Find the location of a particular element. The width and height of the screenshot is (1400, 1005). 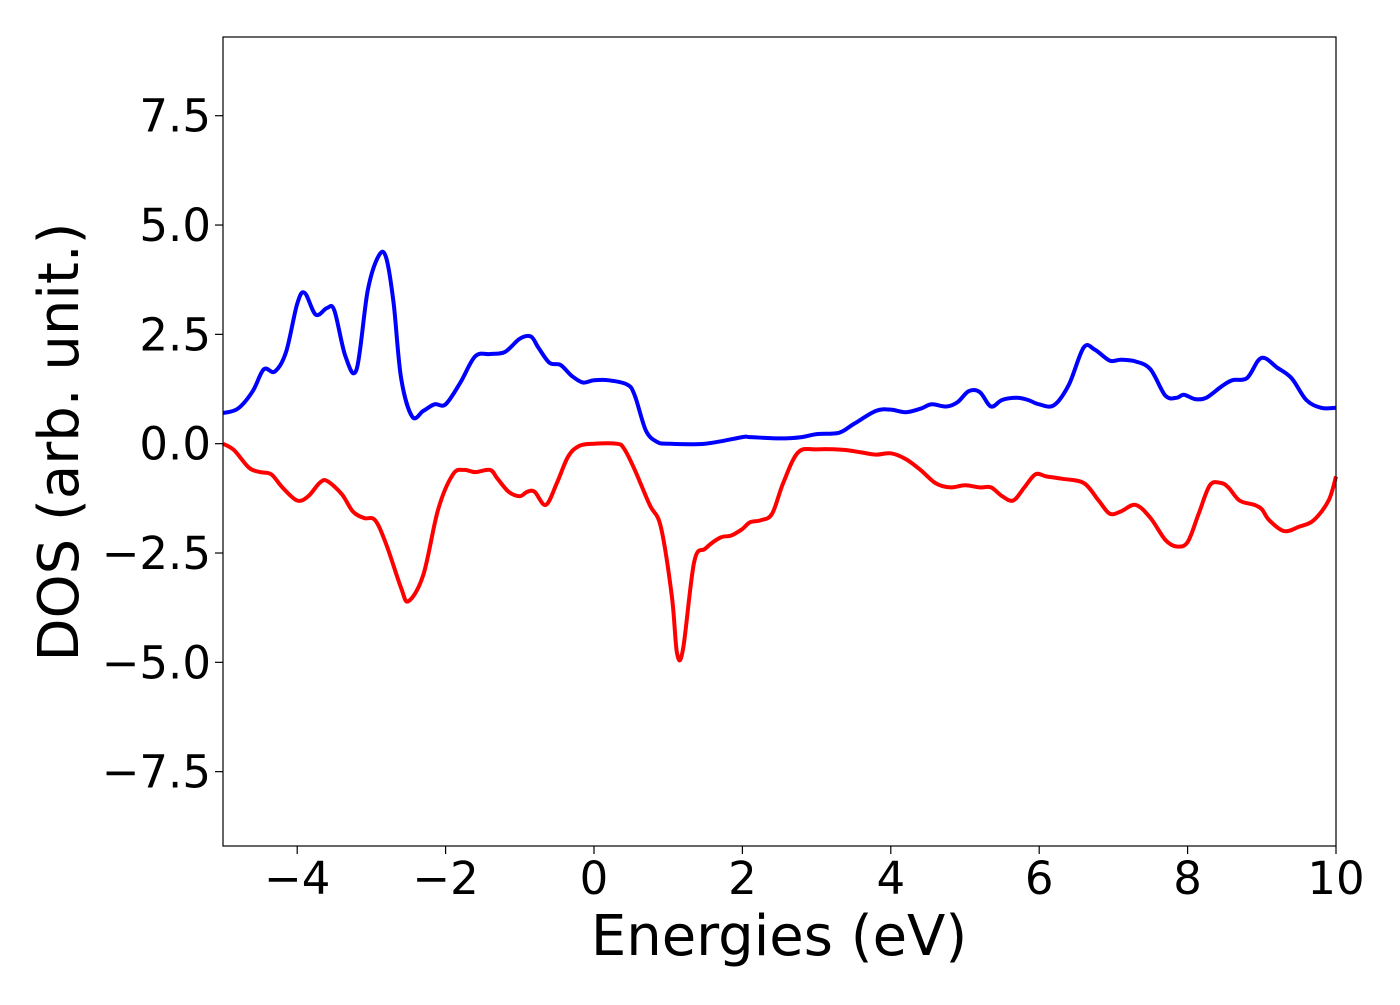

x-axis-label: Energies (eV) is located at coordinates (779, 936).